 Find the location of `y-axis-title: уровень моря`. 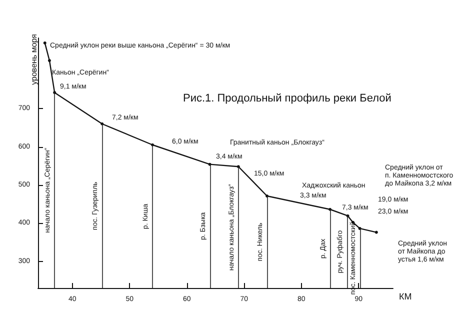

y-axis-title: уровень моря is located at coordinates (34, 59).